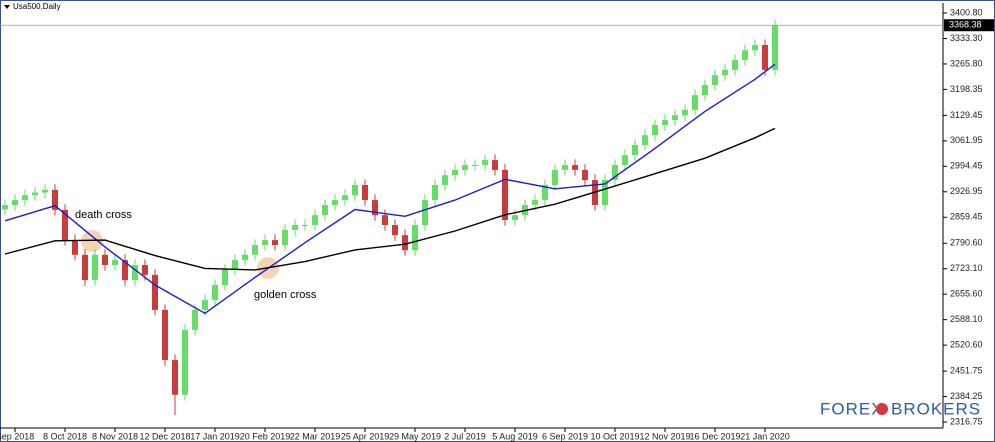 This screenshot has width=995, height=442. I want to click on x-tick-label: 17 Jan 2019, so click(215, 436).